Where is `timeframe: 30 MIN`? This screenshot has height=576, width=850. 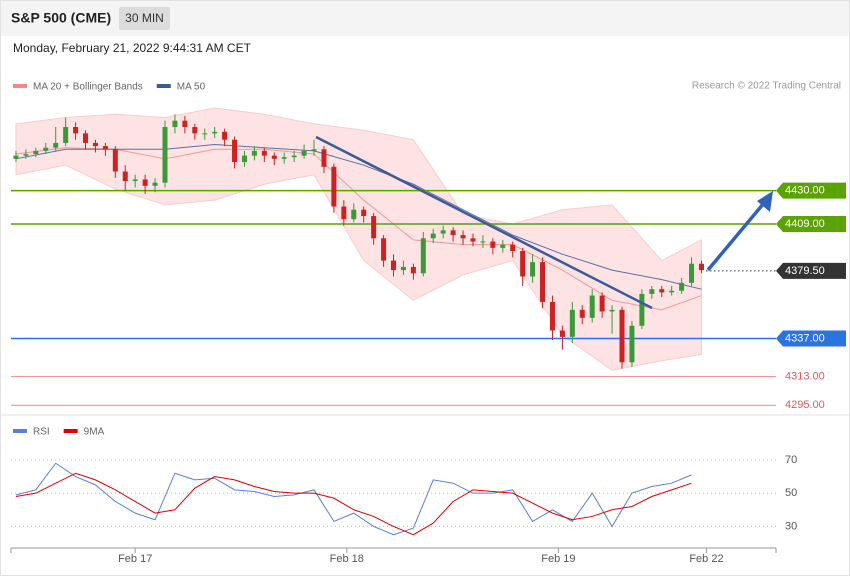
timeframe: 30 MIN is located at coordinates (144, 18).